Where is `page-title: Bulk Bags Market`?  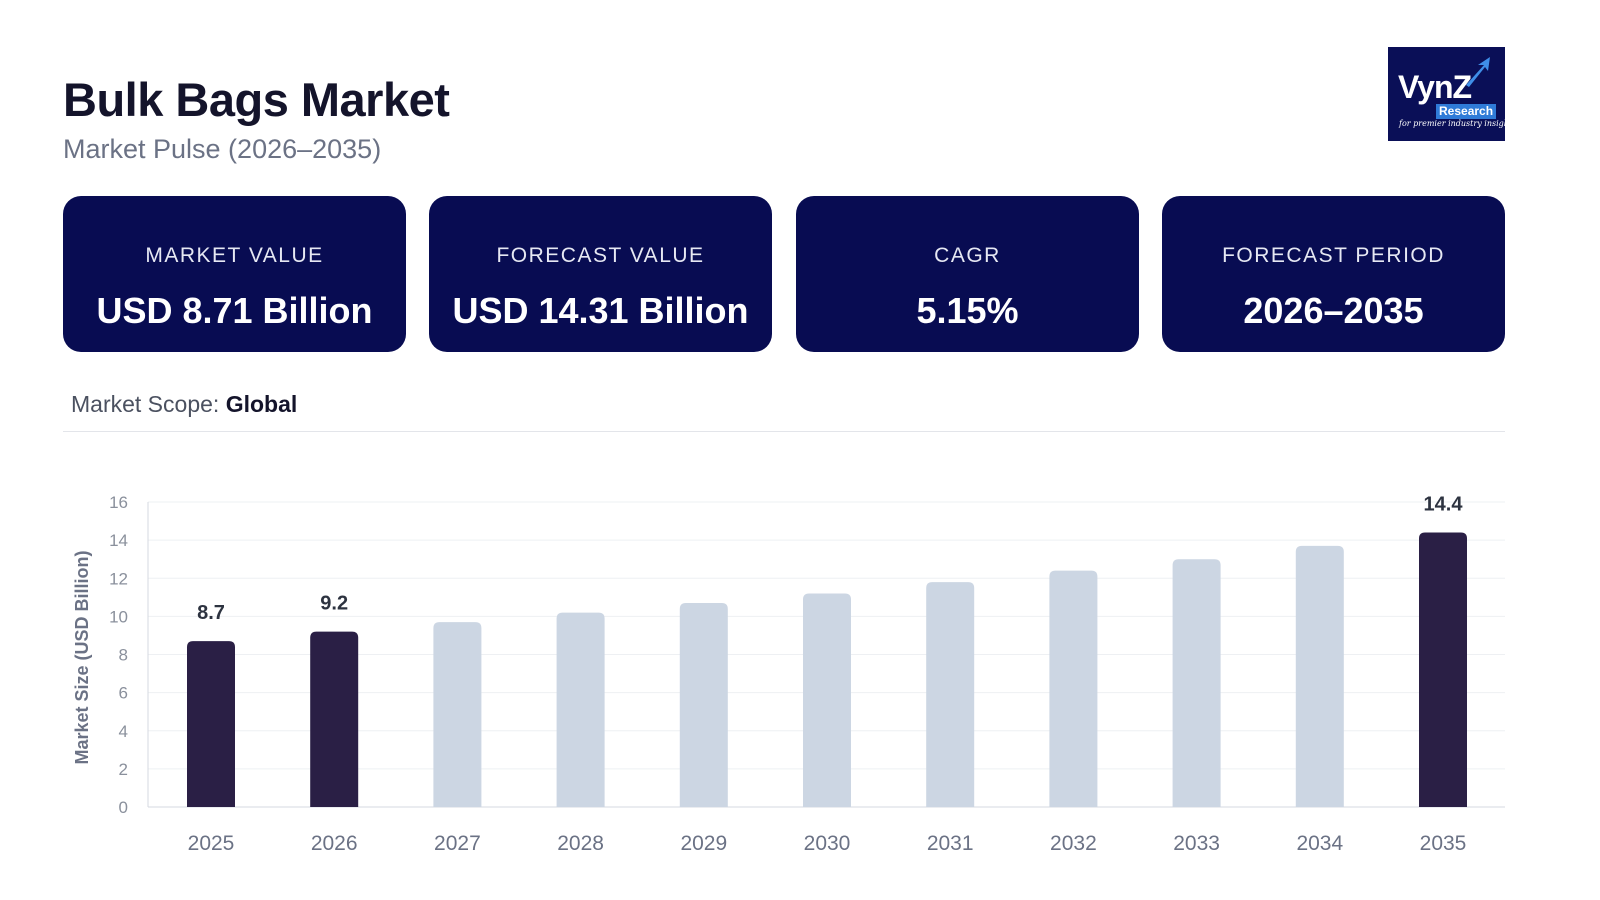 page-title: Bulk Bags Market is located at coordinates (256, 99).